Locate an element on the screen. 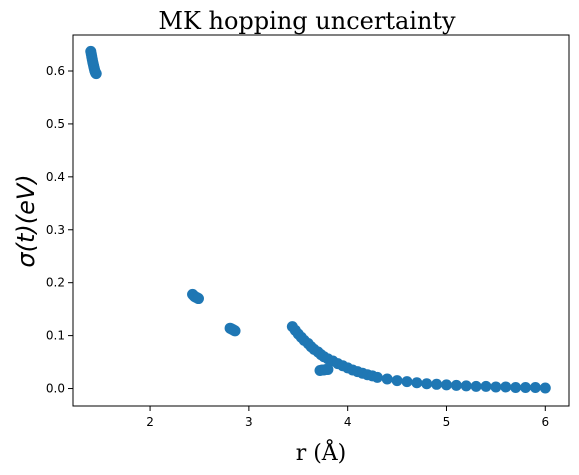 Image resolution: width=579 pixels, height=475 pixels. x-axis-ticks: 2 3 4 5 6 is located at coordinates (347, 417).